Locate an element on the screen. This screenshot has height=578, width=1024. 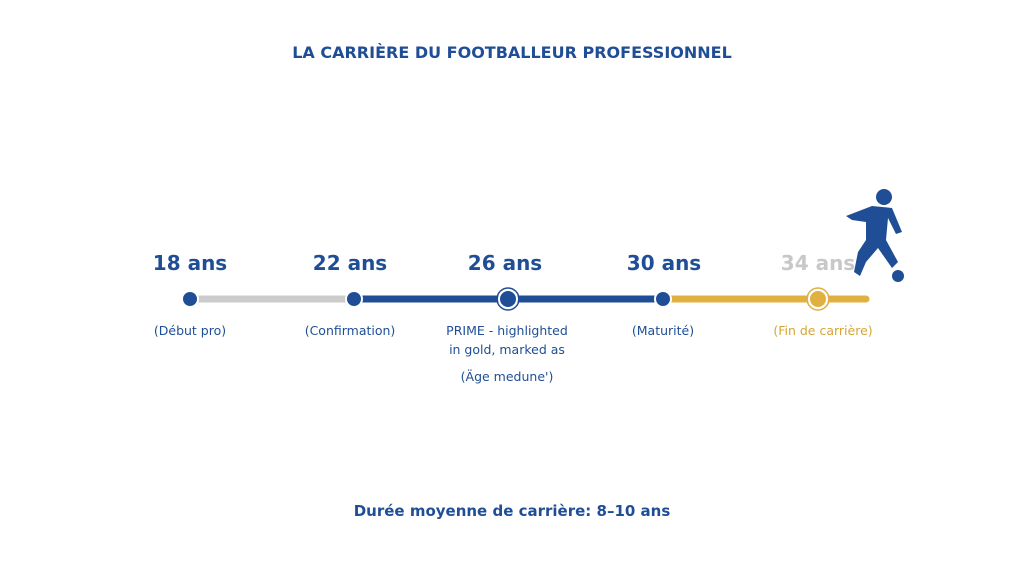
caption: (Maturité) is located at coordinates (663, 330).